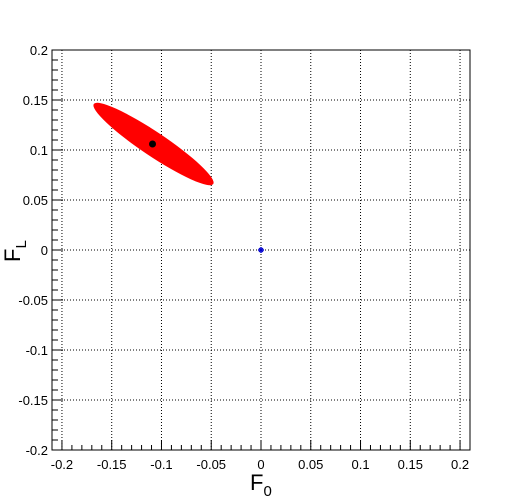  I want to click on x-tick-label: 0.05, so click(310, 464).